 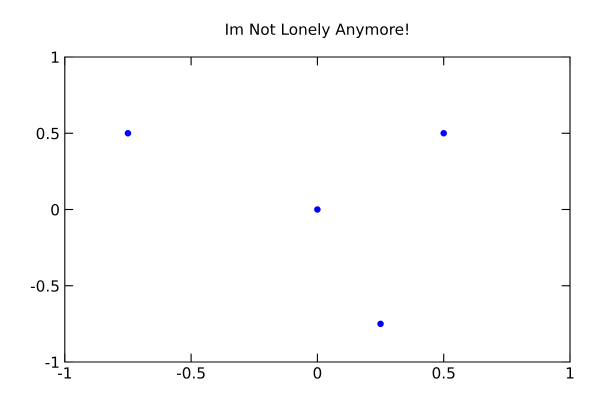 What do you see at coordinates (318, 373) in the screenshot?
I see `x-tick-label: 0` at bounding box center [318, 373].